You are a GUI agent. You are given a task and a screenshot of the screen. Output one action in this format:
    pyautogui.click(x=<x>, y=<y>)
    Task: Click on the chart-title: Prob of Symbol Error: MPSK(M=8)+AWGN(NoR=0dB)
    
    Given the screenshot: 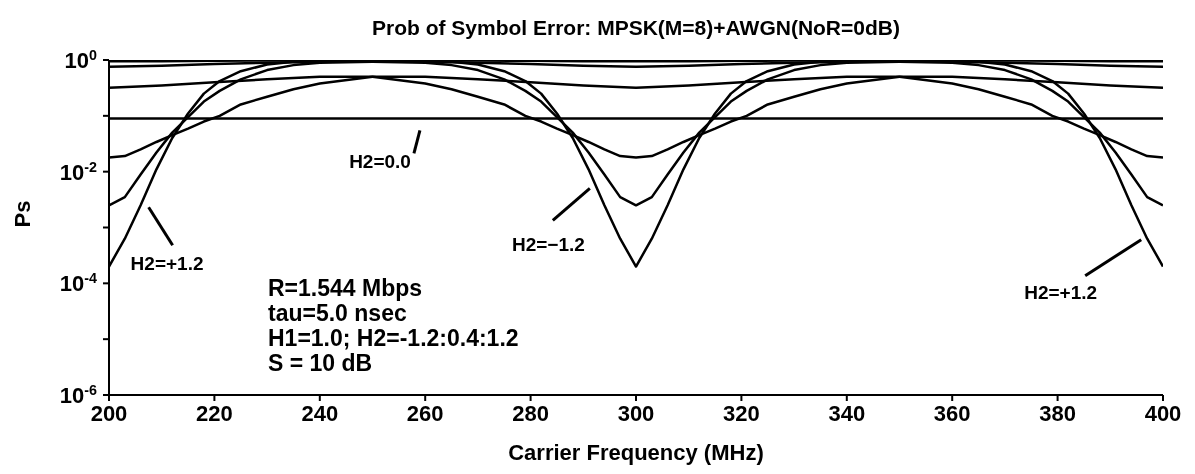 What is the action you would take?
    pyautogui.click(x=636, y=28)
    